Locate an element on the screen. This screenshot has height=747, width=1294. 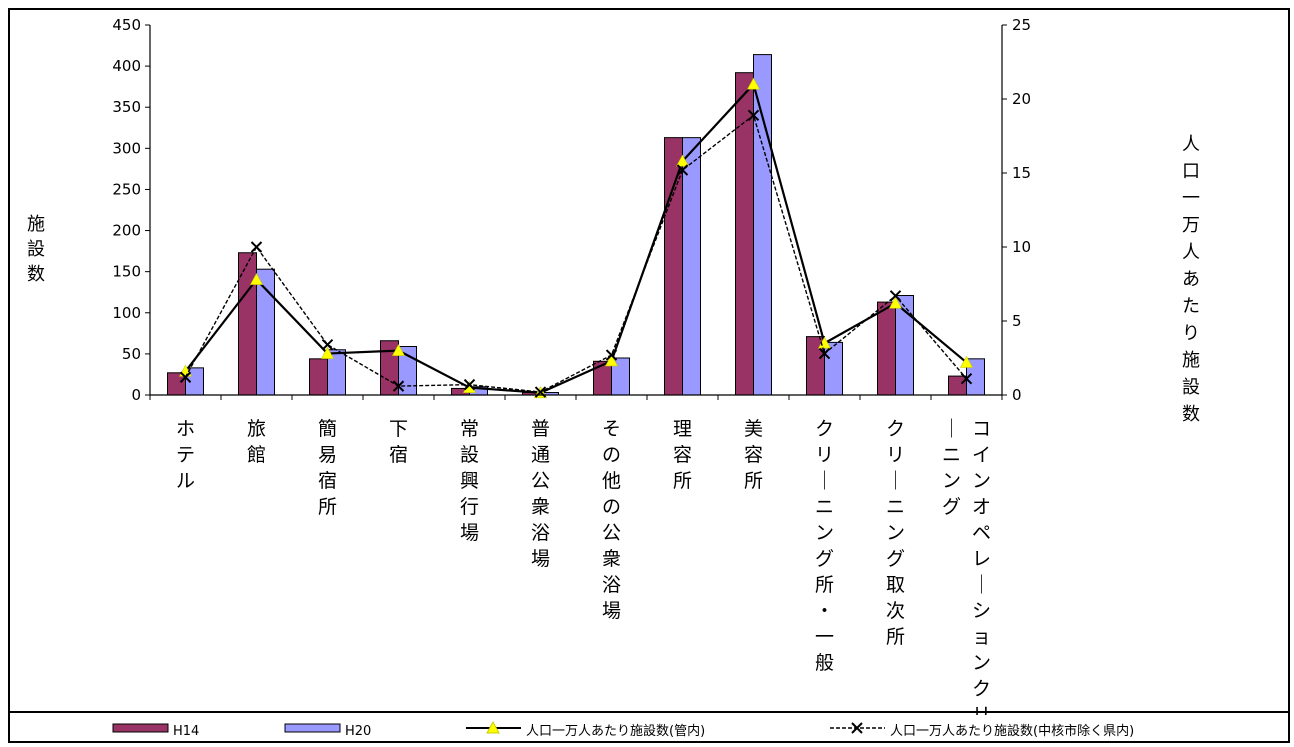
right-axis-title-char: 万 is located at coordinates (1191, 225).